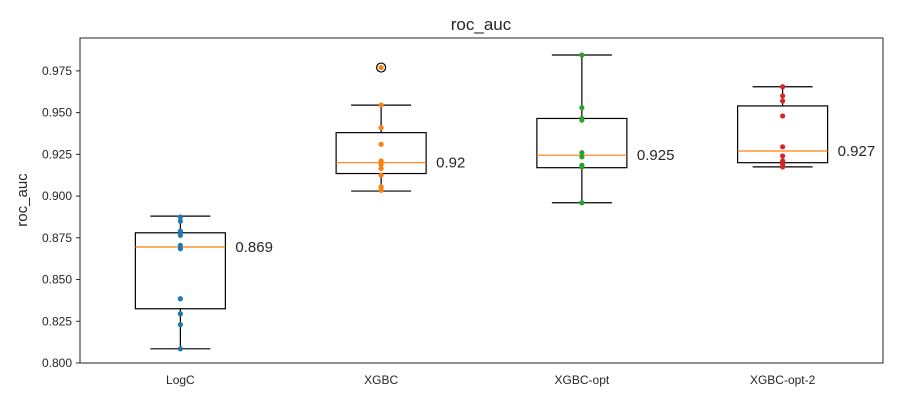 This screenshot has width=900, height=400. Describe the element at coordinates (450, 163) in the screenshot. I see `median-value-label: 0.92` at that location.